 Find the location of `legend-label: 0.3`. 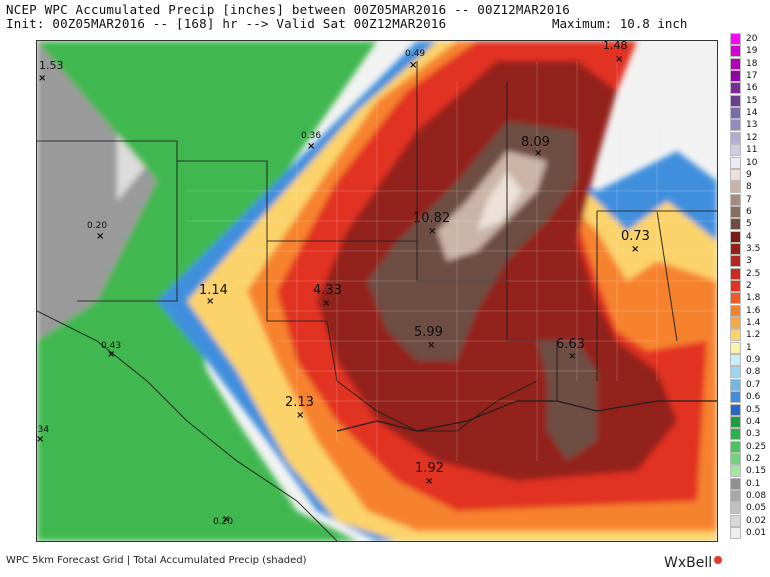

legend-label: 0.3 is located at coordinates (753, 434).